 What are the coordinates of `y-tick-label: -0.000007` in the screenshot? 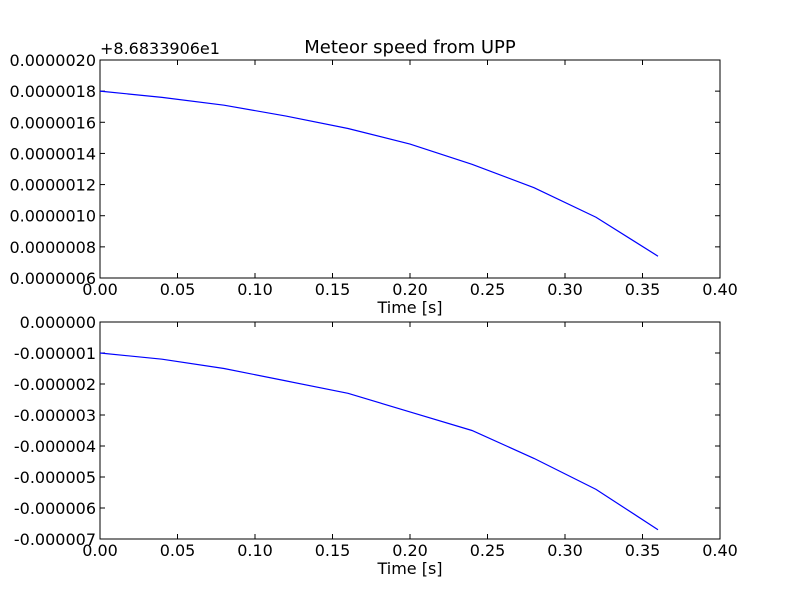 It's located at (55, 539).